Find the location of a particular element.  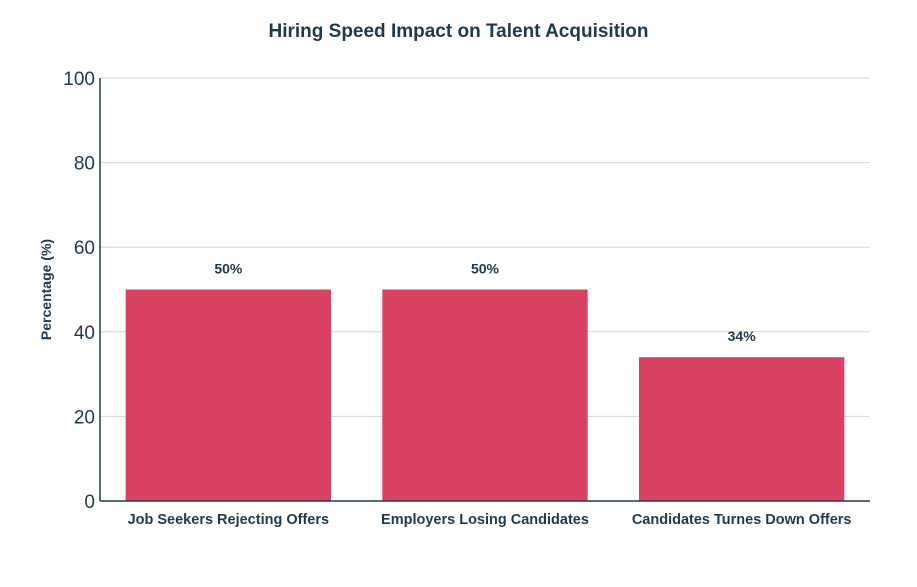

bar-value-label: 34% is located at coordinates (742, 336).